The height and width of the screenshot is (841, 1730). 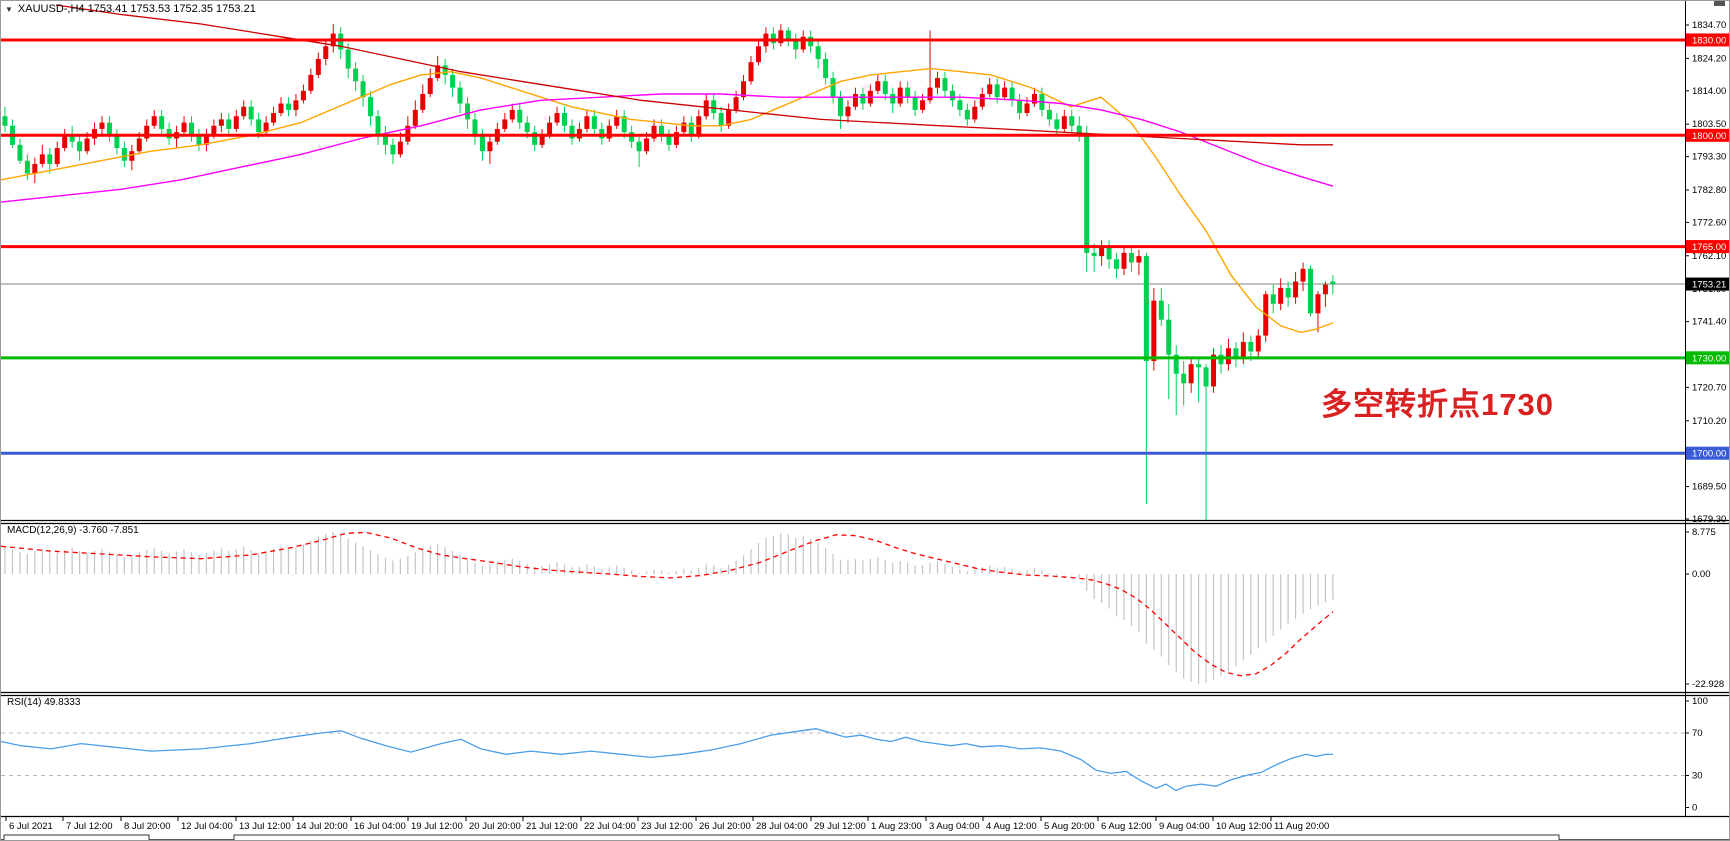 I want to click on rsi-axis-label: 30, so click(x=1697, y=776).